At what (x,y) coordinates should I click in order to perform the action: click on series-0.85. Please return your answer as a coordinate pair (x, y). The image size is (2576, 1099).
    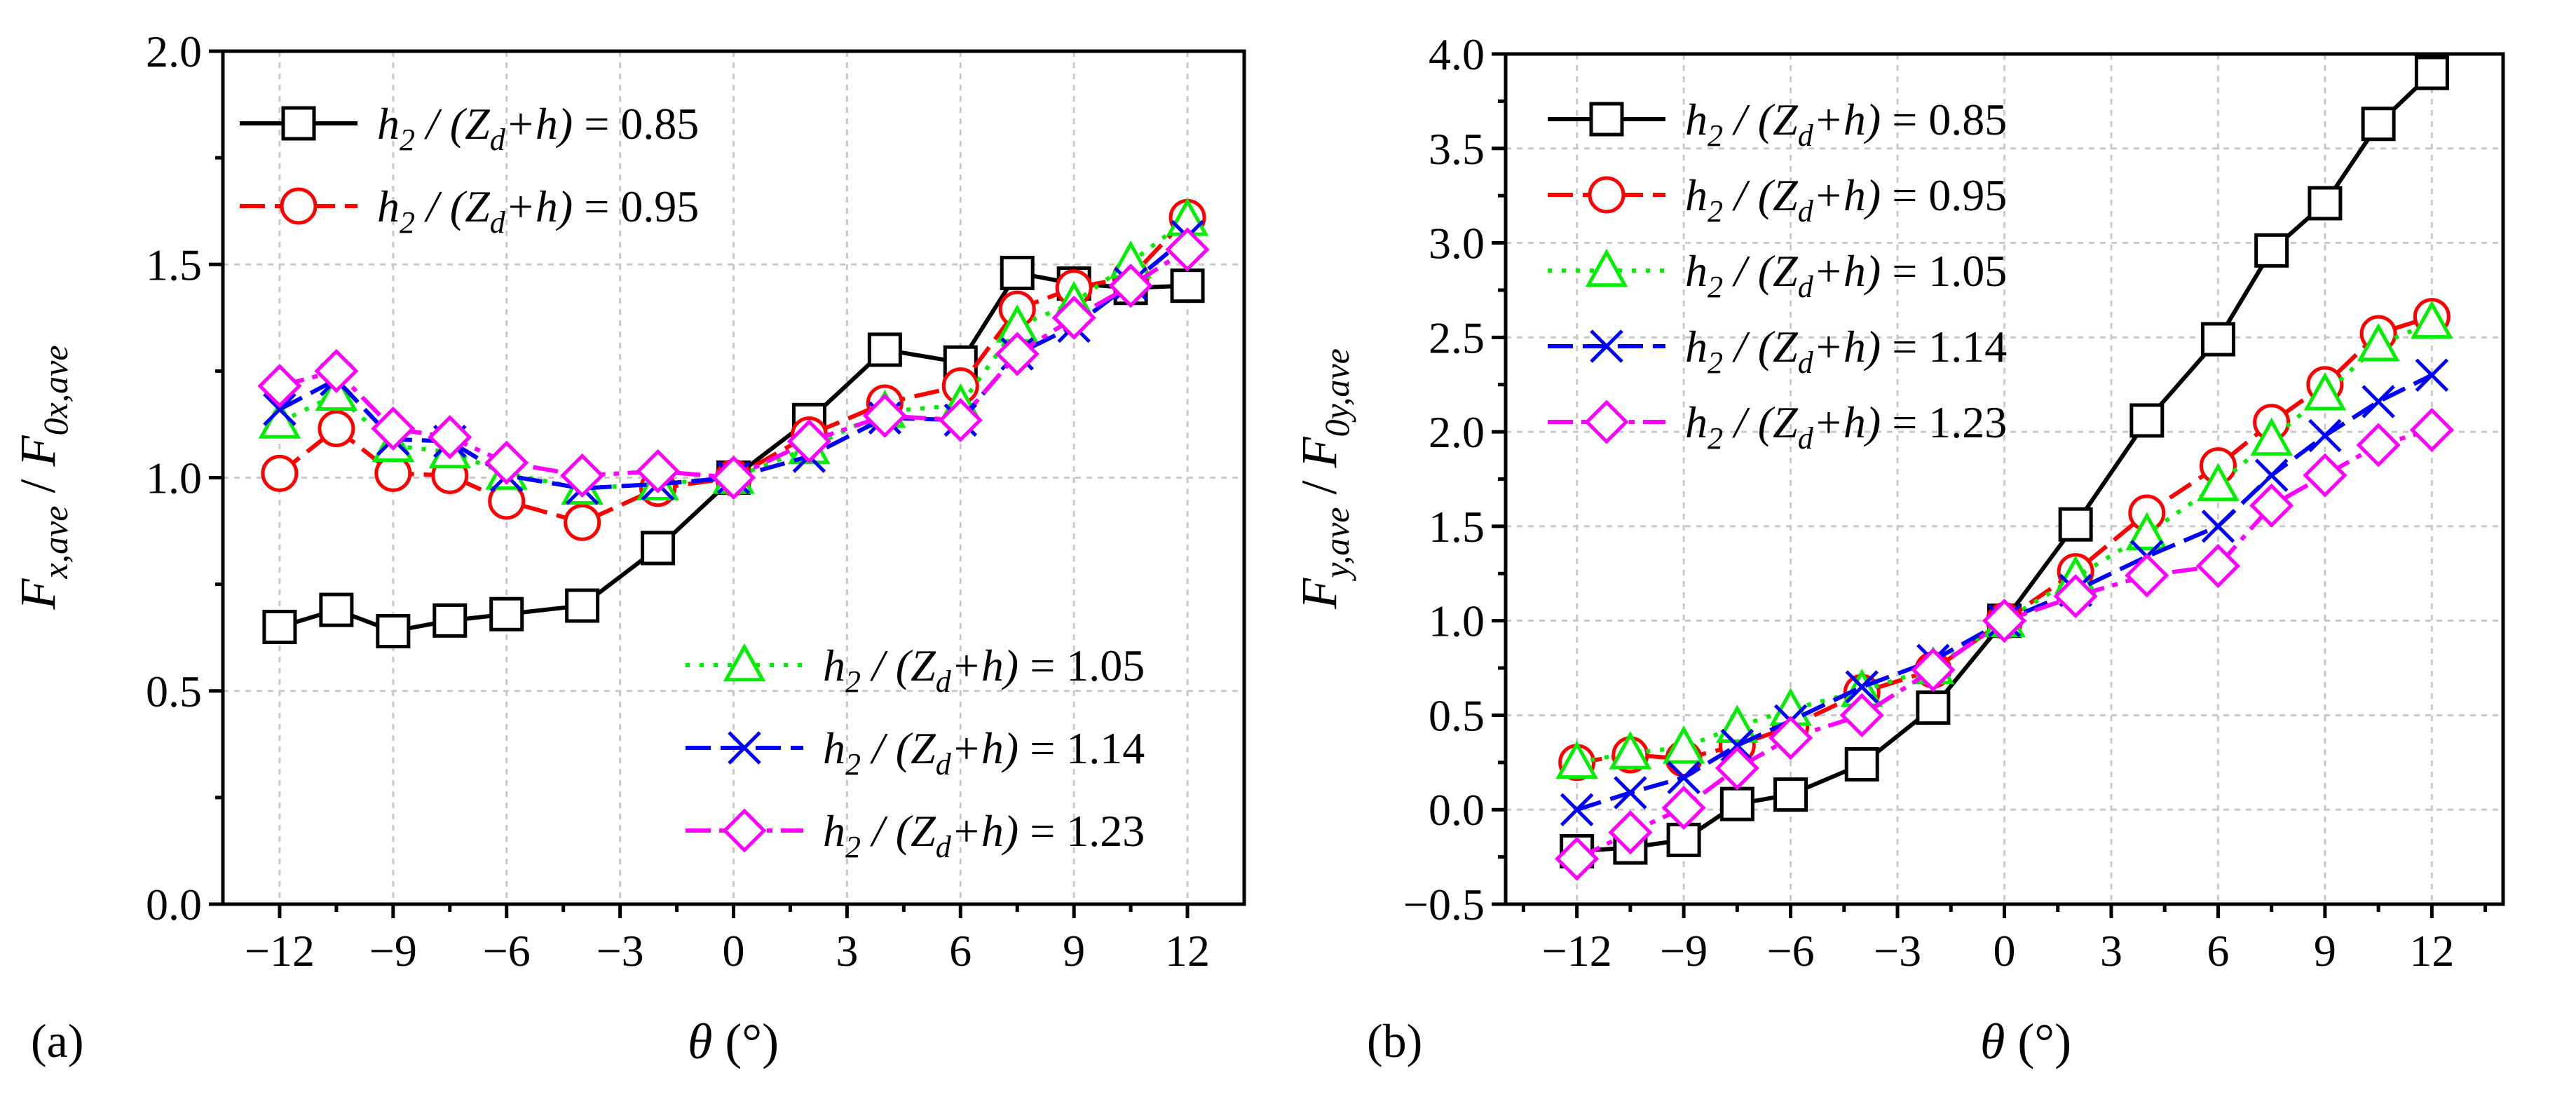
    Looking at the image, I should click on (733, 452).